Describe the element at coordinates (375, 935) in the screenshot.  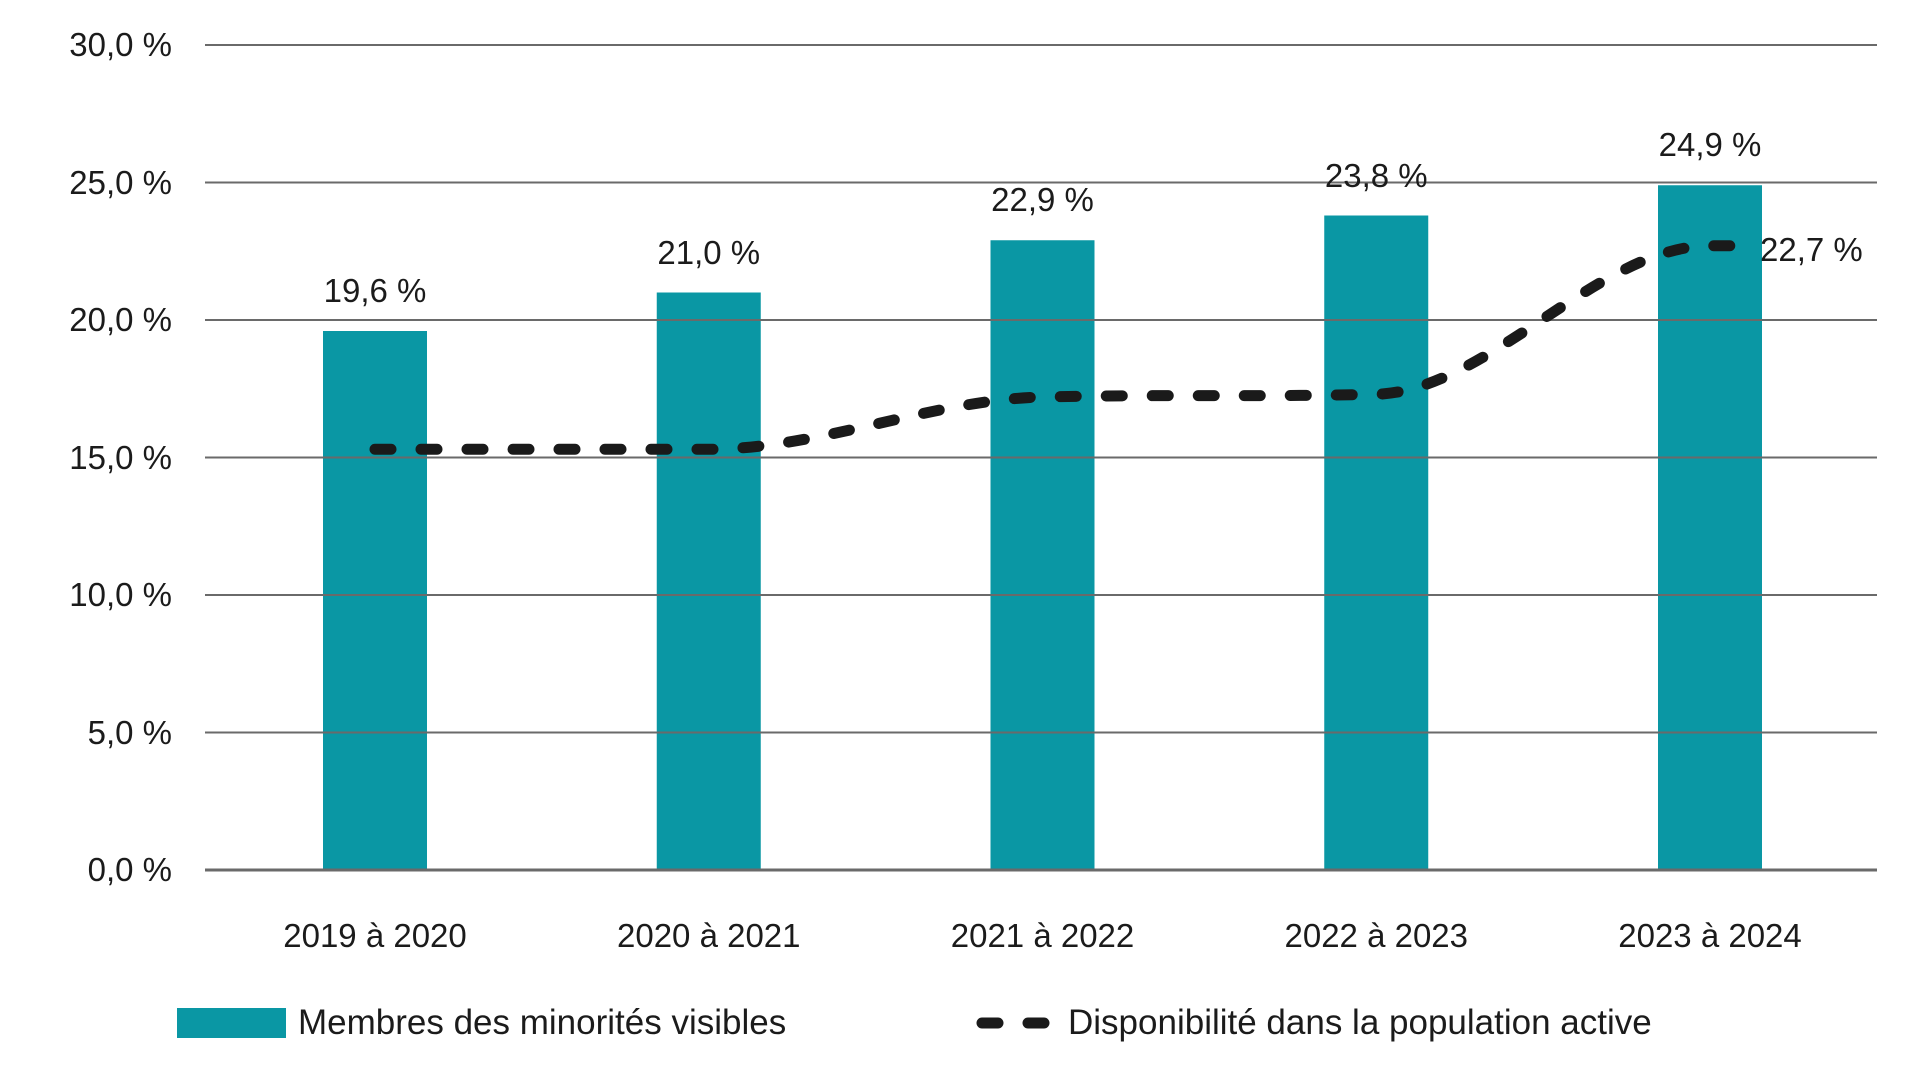
I see `x-axis-category-label: 2019 à 2020` at that location.